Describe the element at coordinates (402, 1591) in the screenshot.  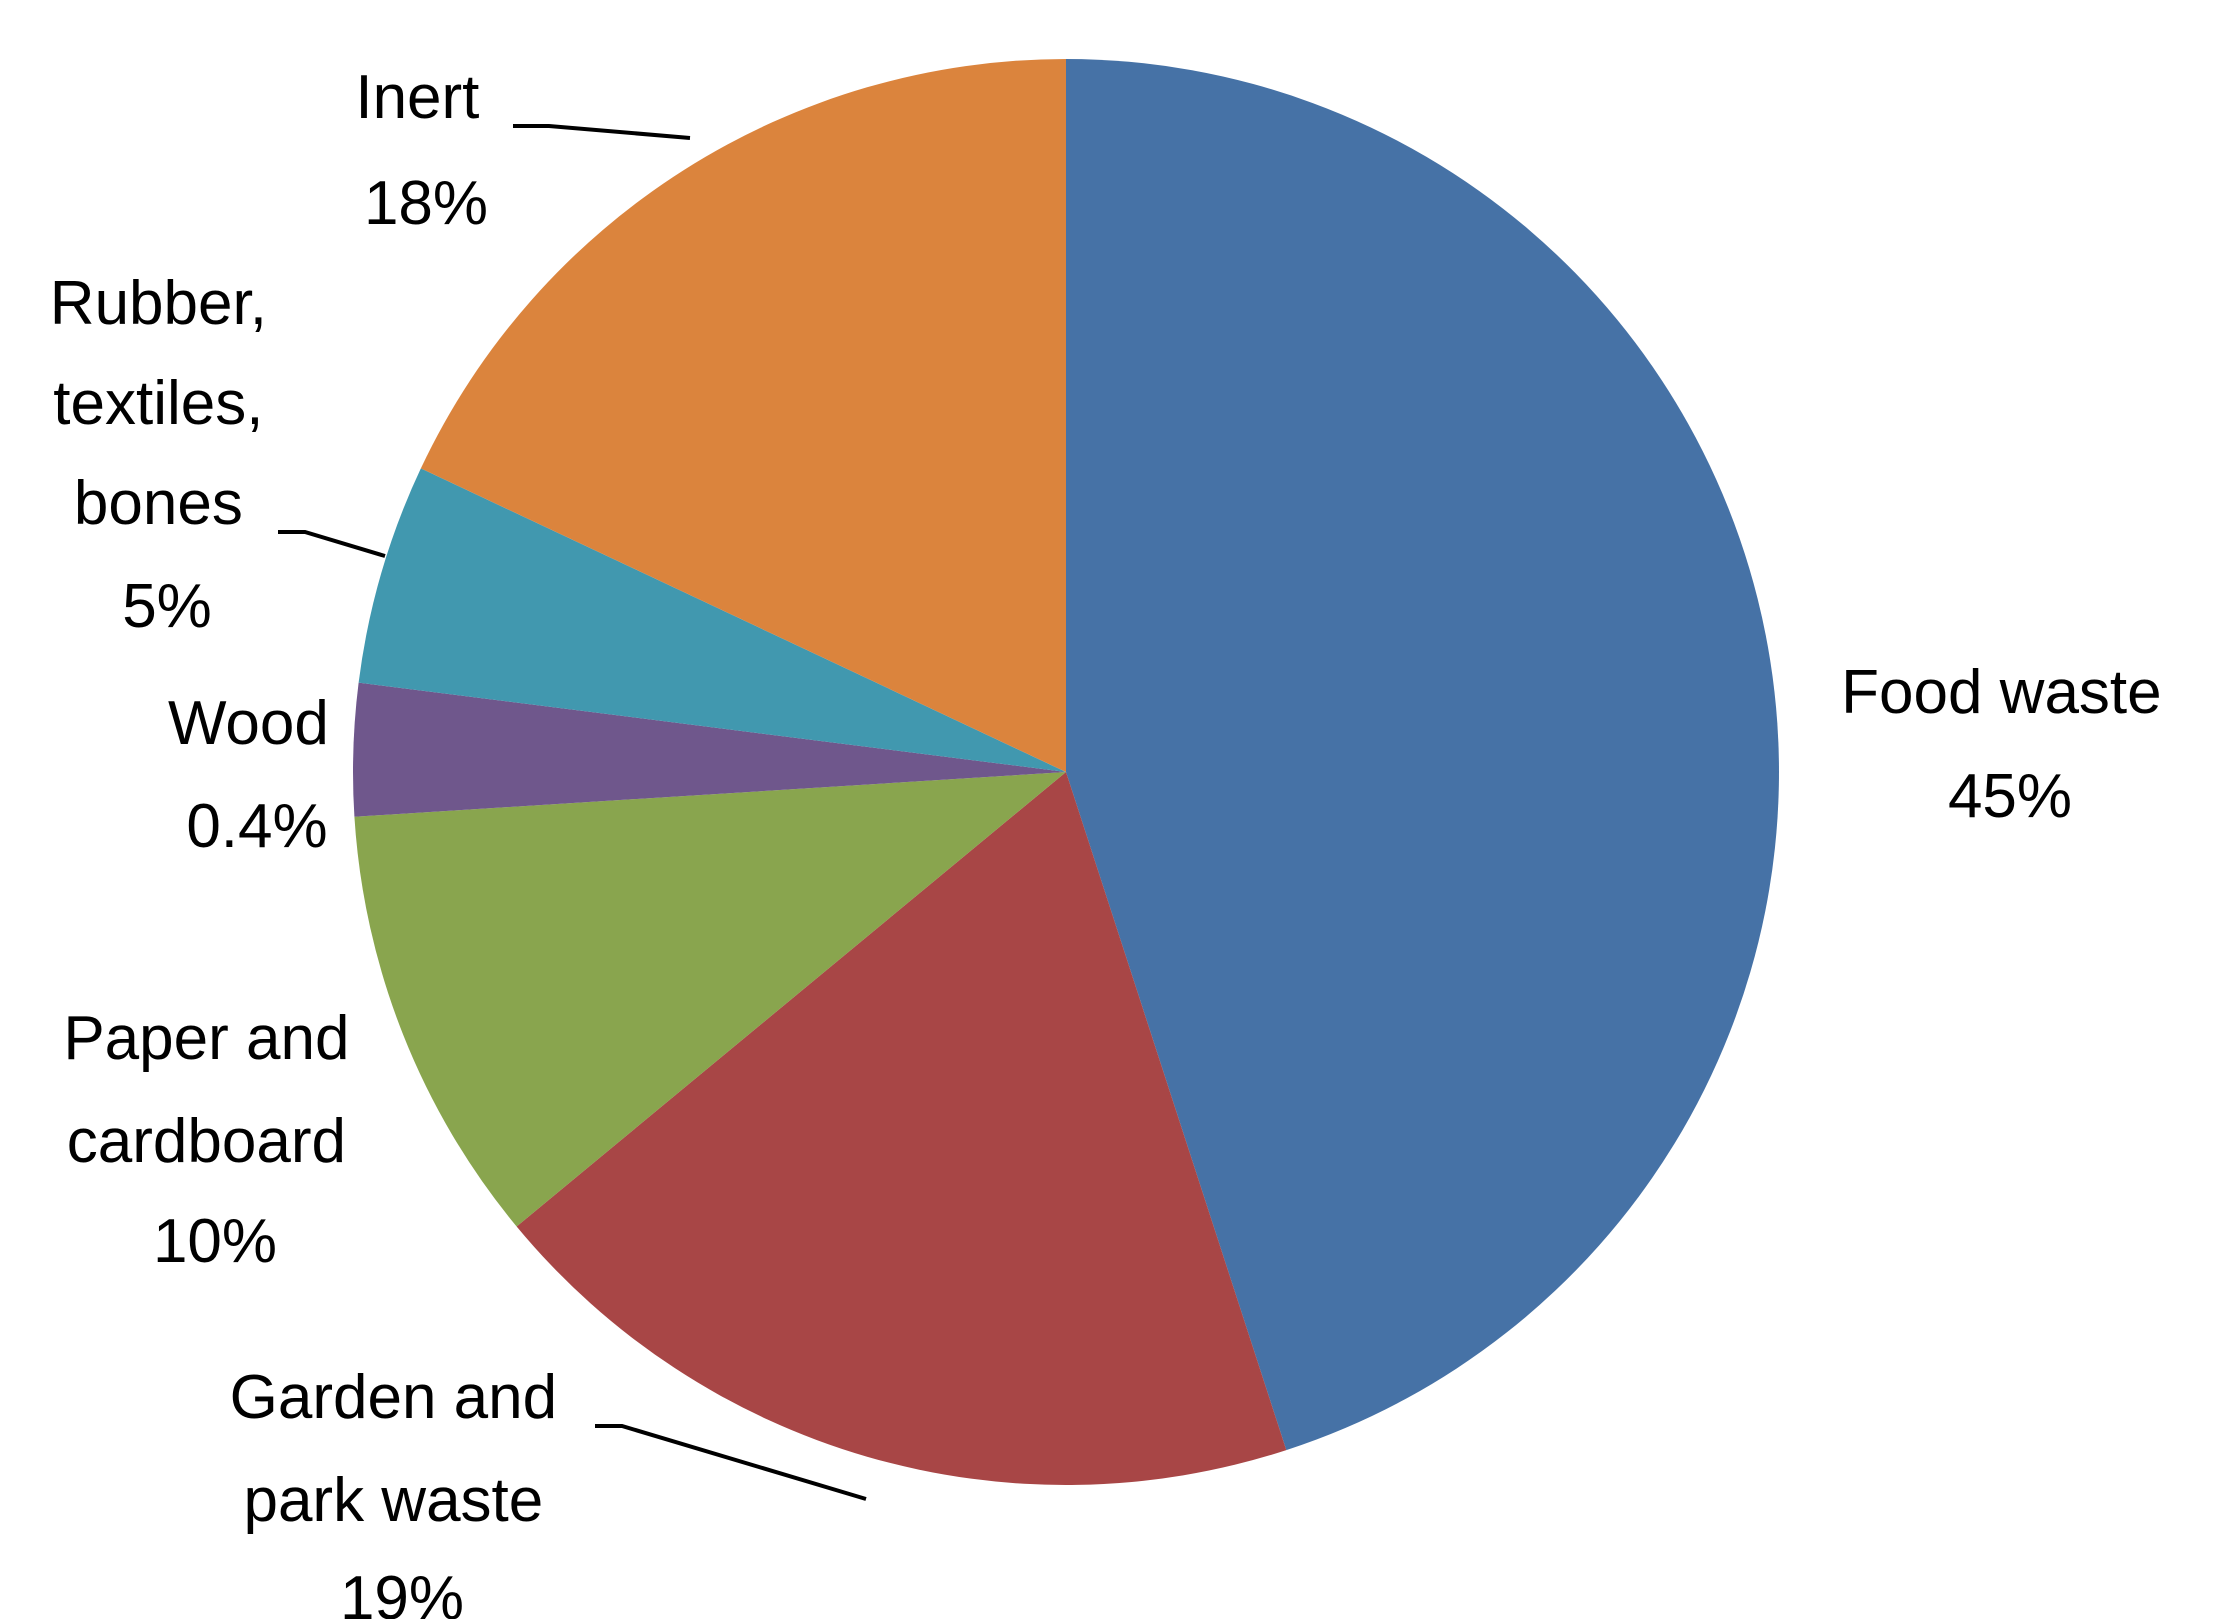
I see `label-garden-value: 19%` at that location.